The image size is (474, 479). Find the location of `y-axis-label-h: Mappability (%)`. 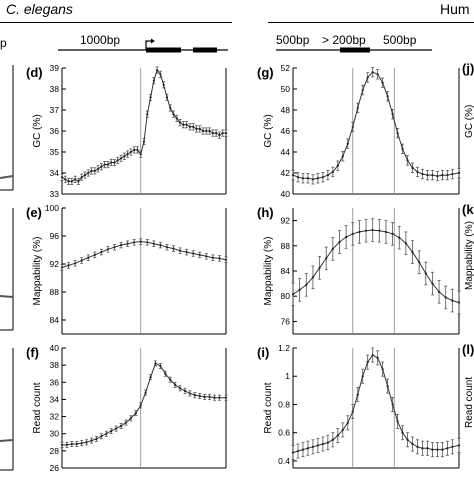

y-axis-label-h: Mappability (%) is located at coordinates (268, 271).